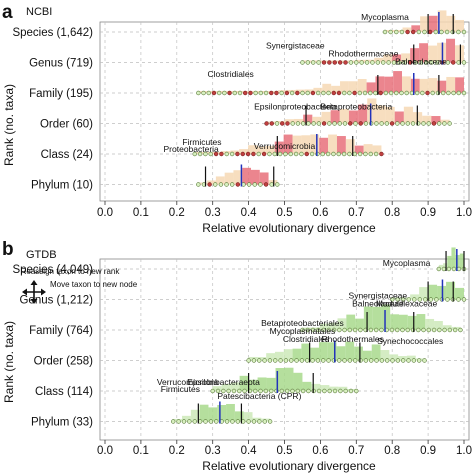 Image resolution: width=474 pixels, height=474 pixels. I want to click on panel-b-x-tick-label: 0.7, so click(356, 451).